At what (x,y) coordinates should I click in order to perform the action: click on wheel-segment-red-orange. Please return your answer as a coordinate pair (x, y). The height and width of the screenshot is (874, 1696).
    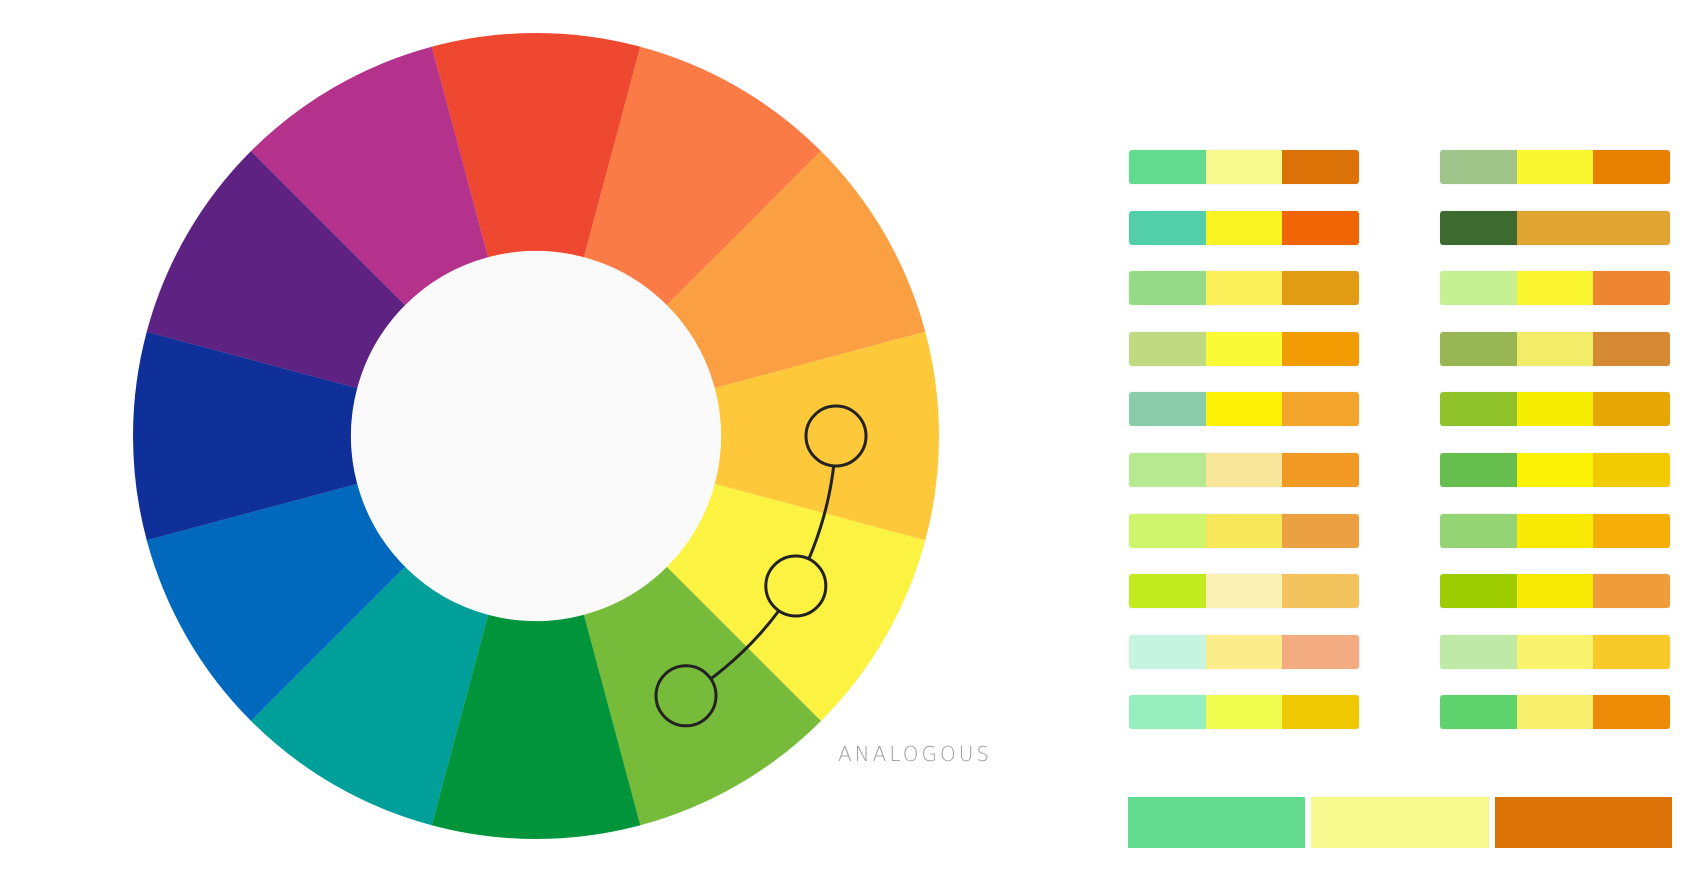
    Looking at the image, I should click on (702, 176).